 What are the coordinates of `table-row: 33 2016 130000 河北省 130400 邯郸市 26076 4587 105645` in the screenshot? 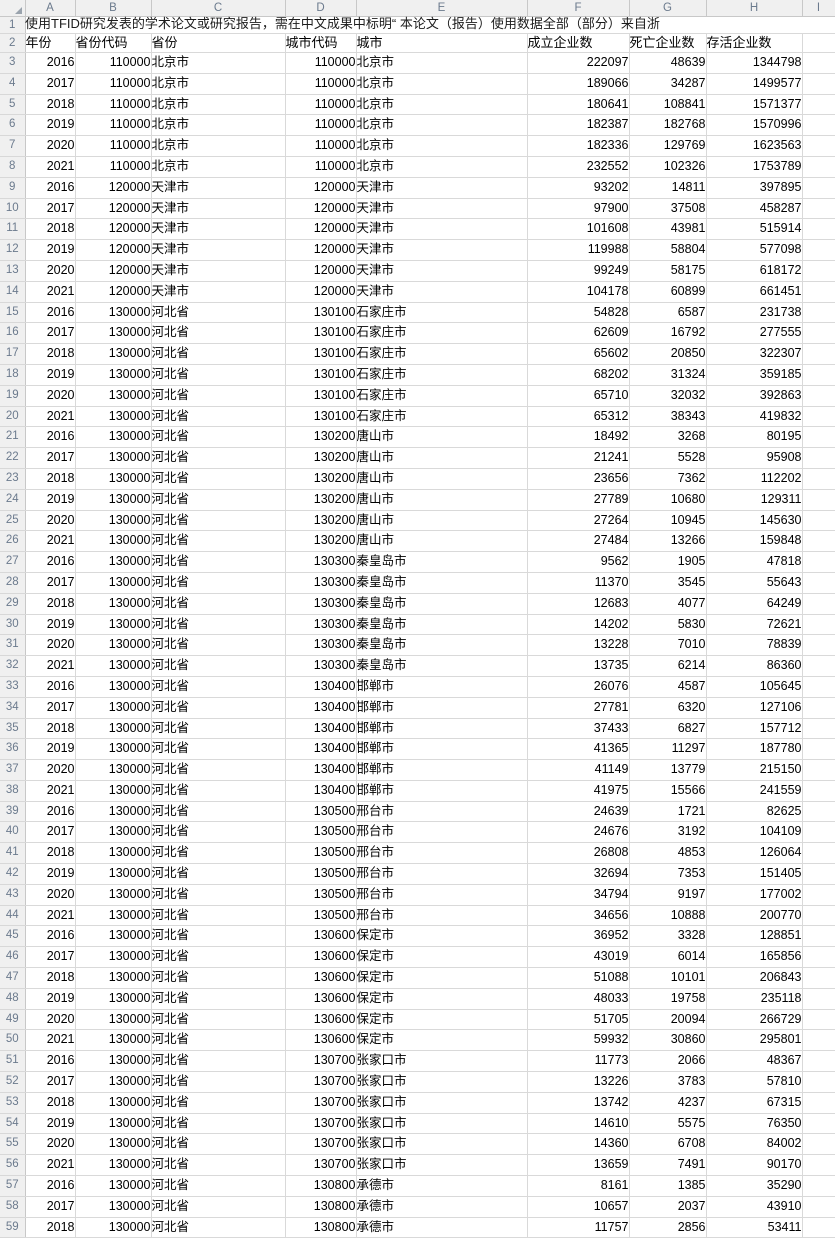 It's located at (417, 687).